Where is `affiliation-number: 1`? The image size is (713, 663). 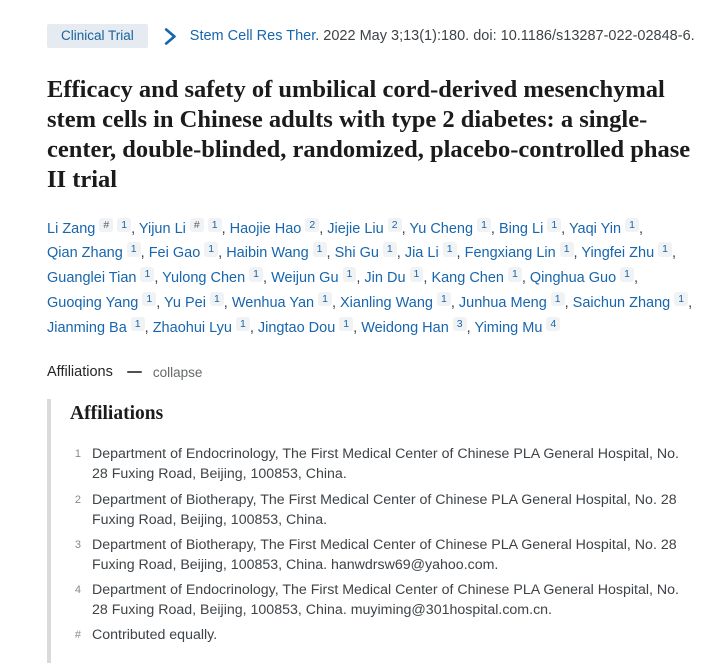
affiliation-number: 1 is located at coordinates (77, 454).